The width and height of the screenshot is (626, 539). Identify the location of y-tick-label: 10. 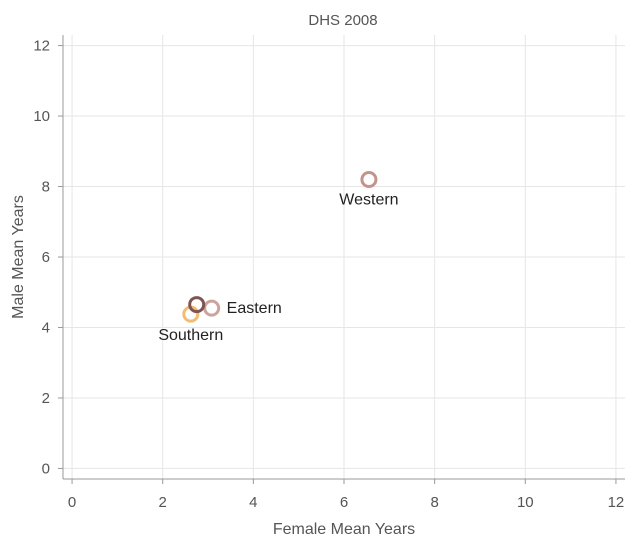
(41, 116).